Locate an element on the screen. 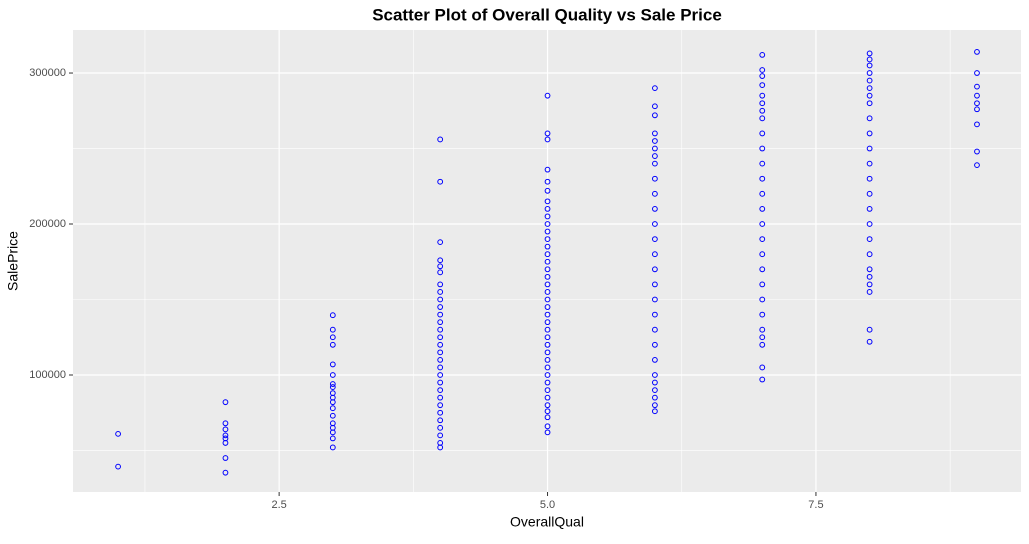  y-tick-label: 200000 is located at coordinates (47, 224).